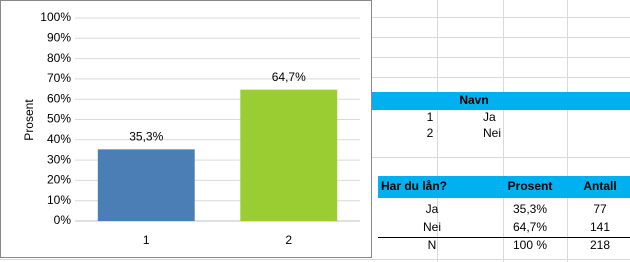  Describe the element at coordinates (430, 133) in the screenshot. I see `table-cell: 2` at that location.